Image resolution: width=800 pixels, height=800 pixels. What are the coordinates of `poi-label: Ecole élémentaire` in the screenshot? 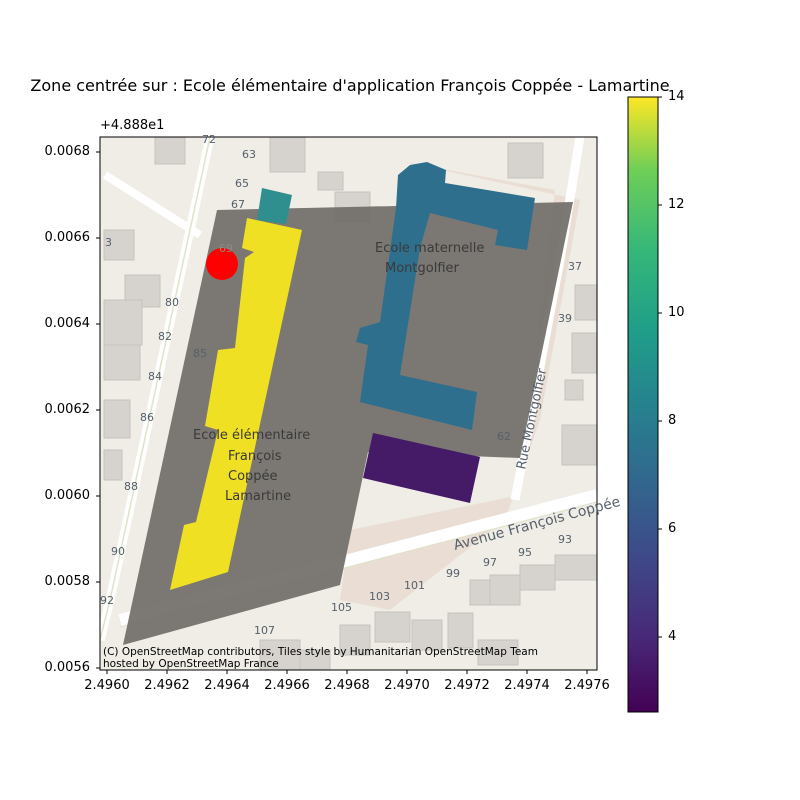 It's located at (251, 435).